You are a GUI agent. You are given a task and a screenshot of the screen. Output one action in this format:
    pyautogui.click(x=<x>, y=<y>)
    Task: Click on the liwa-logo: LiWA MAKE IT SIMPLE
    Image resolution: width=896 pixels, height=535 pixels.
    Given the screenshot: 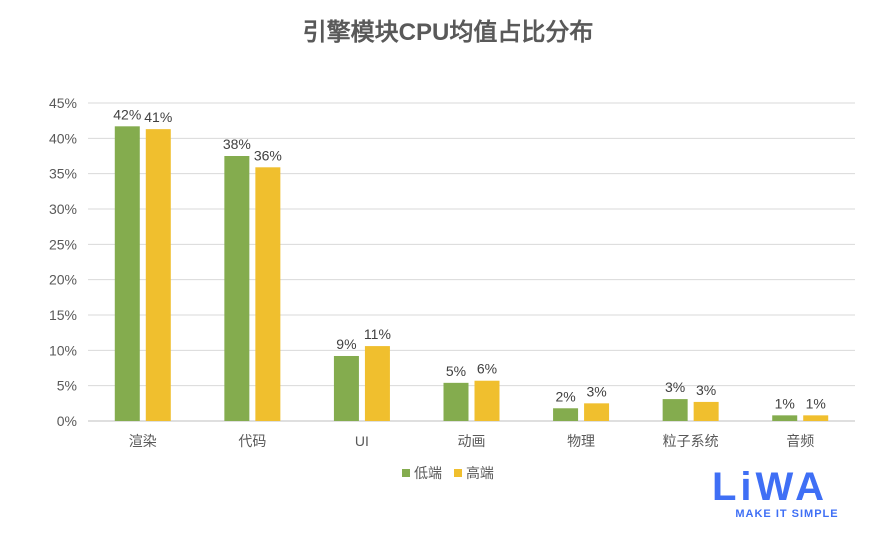 What is the action you would take?
    pyautogui.click(x=787, y=492)
    